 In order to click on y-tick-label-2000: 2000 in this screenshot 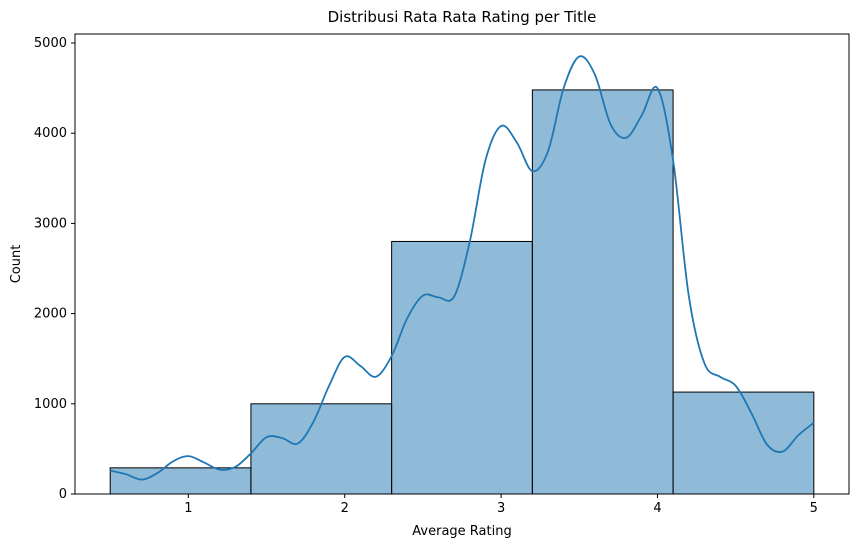, I will do `click(50, 314)`.